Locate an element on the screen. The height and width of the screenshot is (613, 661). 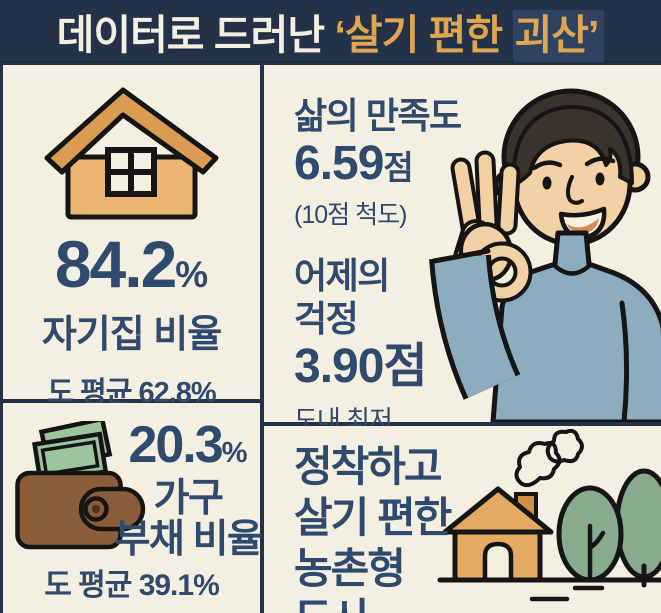
satisfaction-title: 삶의 만족도 is located at coordinates (378, 115).